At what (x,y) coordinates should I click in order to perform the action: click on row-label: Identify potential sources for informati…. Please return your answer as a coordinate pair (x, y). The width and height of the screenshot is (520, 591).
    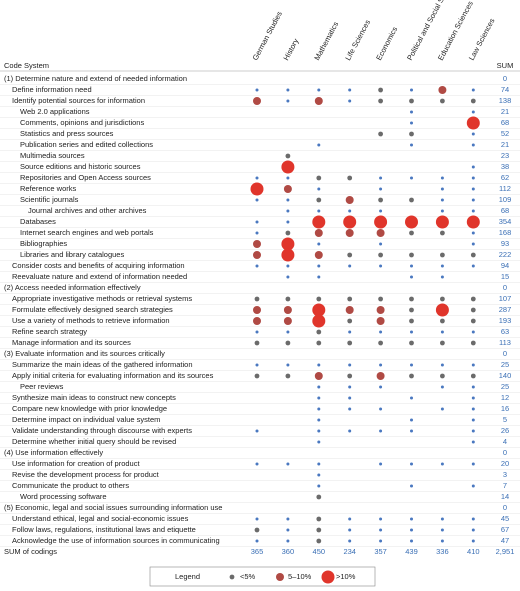
    Looking at the image, I should click on (78, 100).